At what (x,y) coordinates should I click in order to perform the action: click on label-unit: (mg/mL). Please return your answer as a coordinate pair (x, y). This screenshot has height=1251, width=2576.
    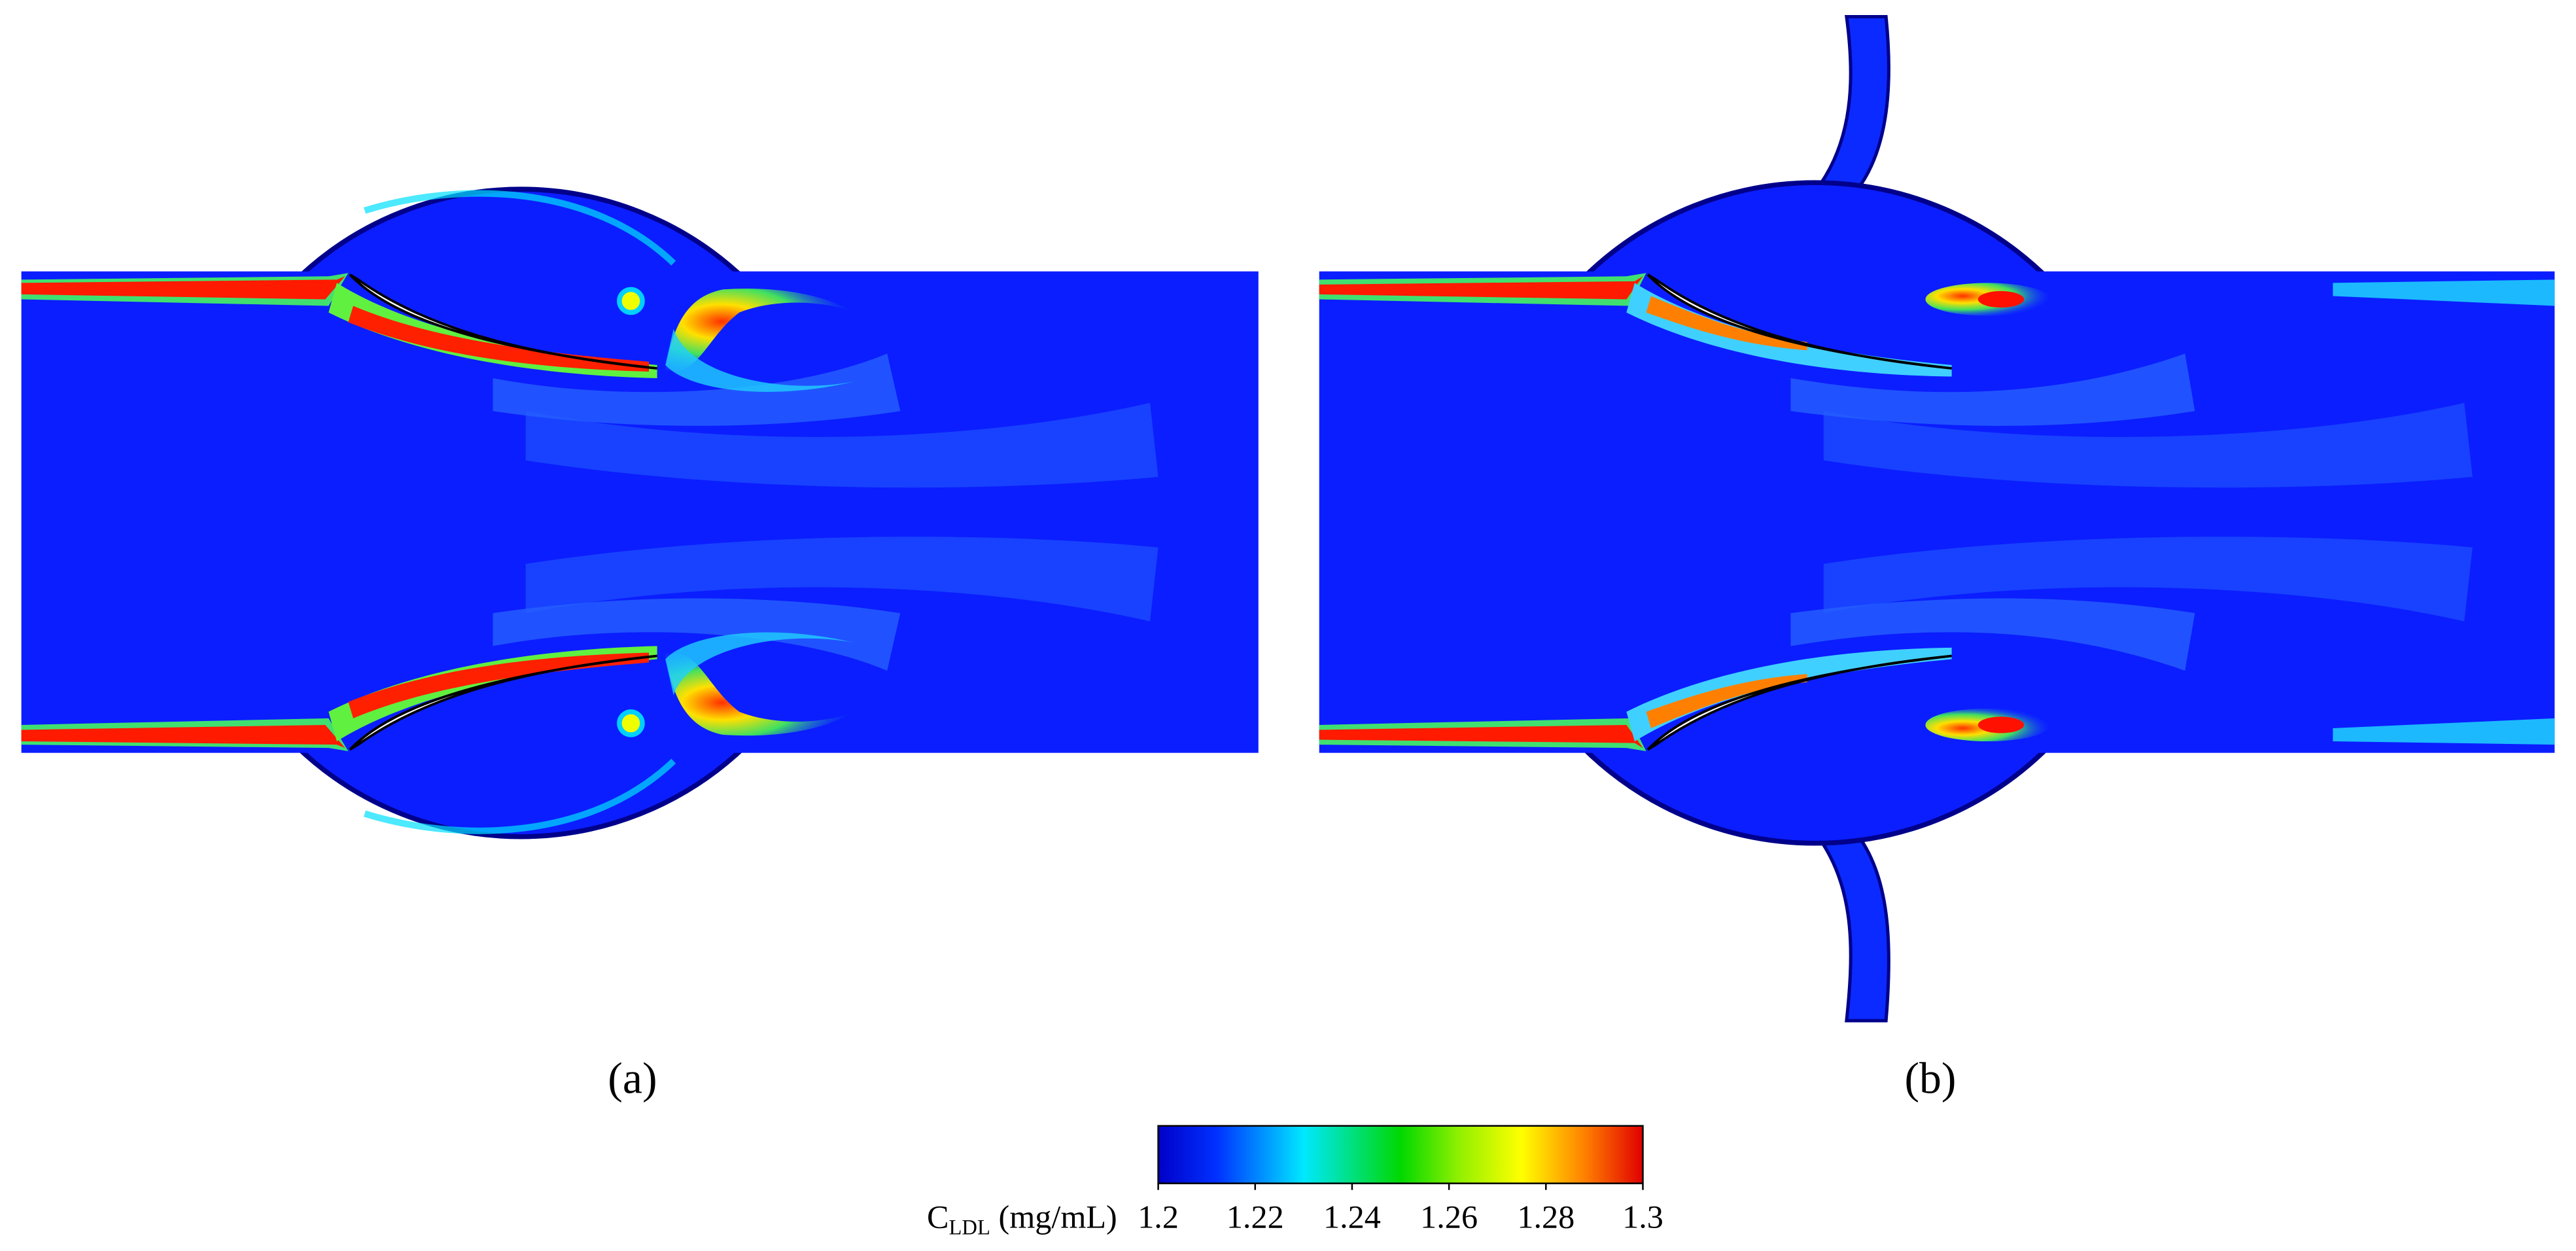
    Looking at the image, I should click on (1053, 1216).